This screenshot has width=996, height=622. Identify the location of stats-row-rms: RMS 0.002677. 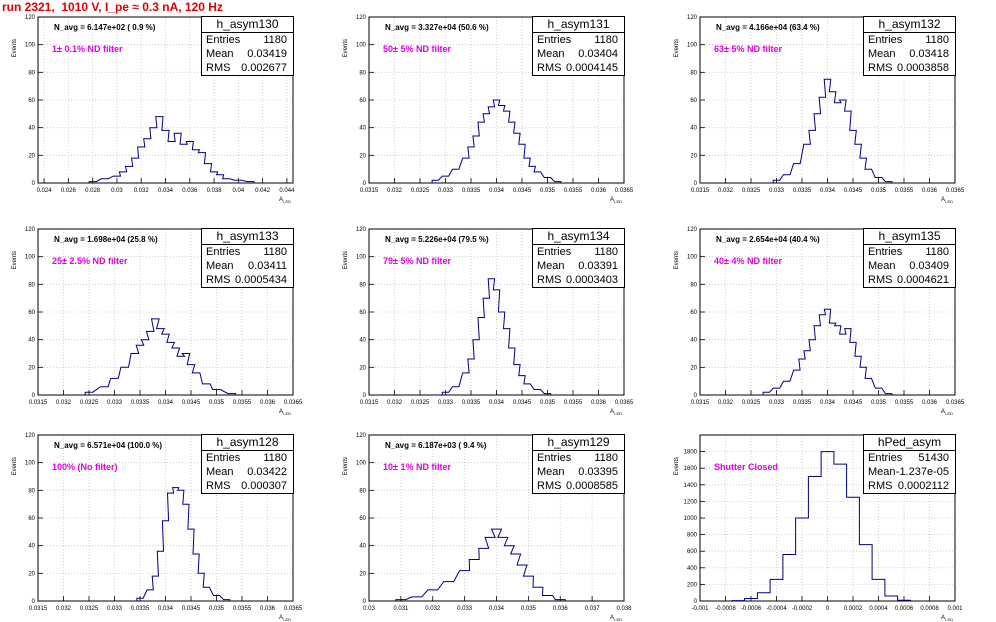
(247, 68).